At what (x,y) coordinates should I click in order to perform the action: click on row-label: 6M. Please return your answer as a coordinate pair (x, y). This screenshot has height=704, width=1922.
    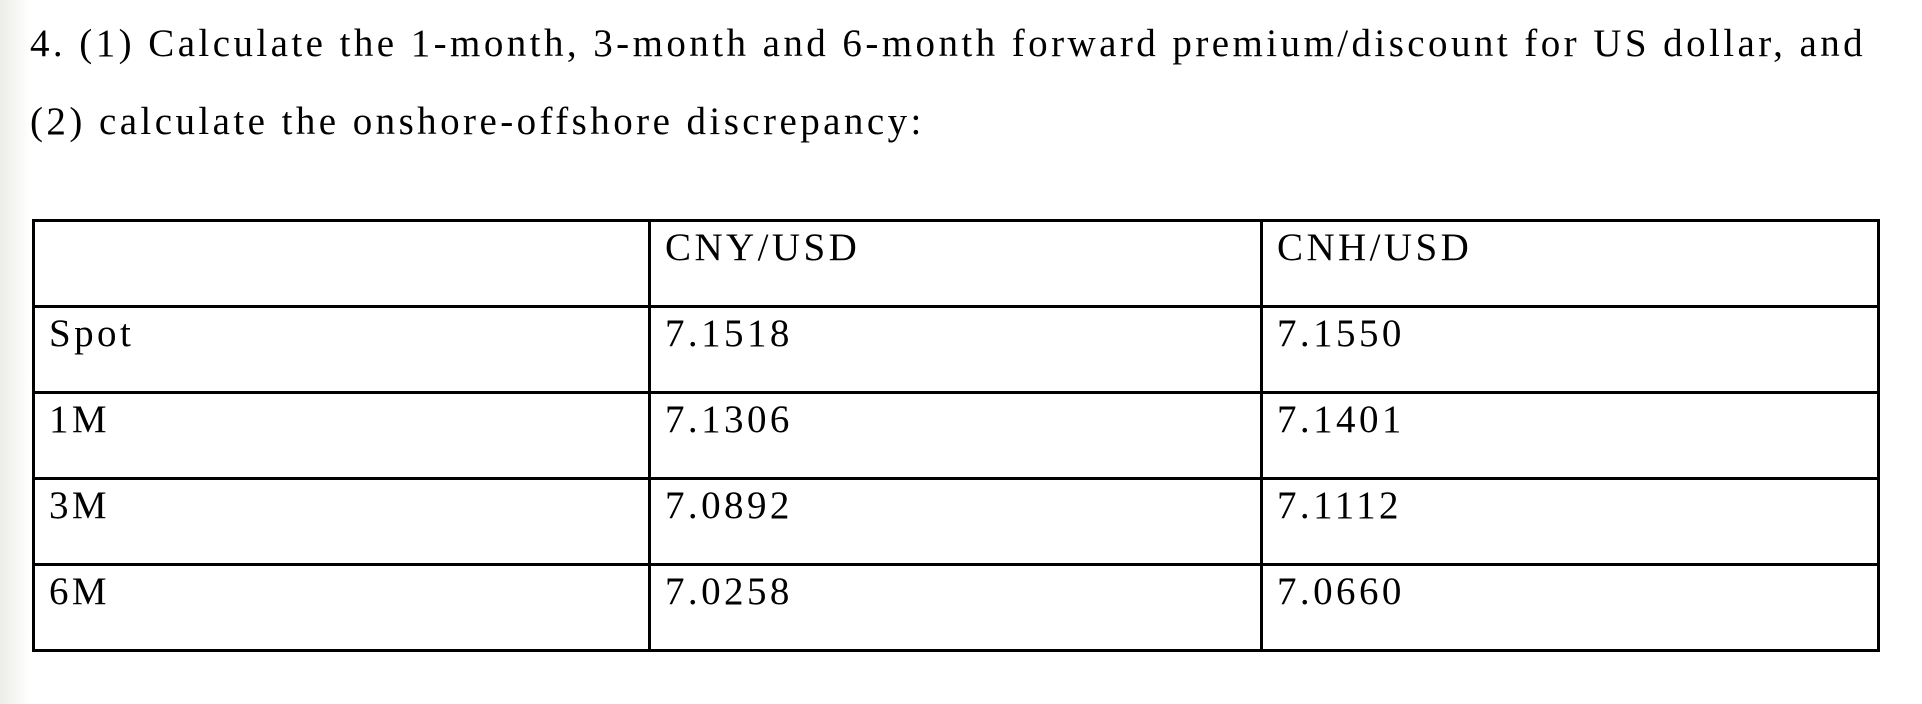
    Looking at the image, I should click on (341, 607).